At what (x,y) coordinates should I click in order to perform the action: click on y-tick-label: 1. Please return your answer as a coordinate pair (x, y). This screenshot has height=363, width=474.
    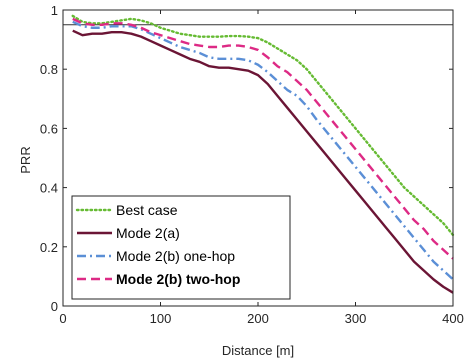
    Looking at the image, I should click on (54, 10).